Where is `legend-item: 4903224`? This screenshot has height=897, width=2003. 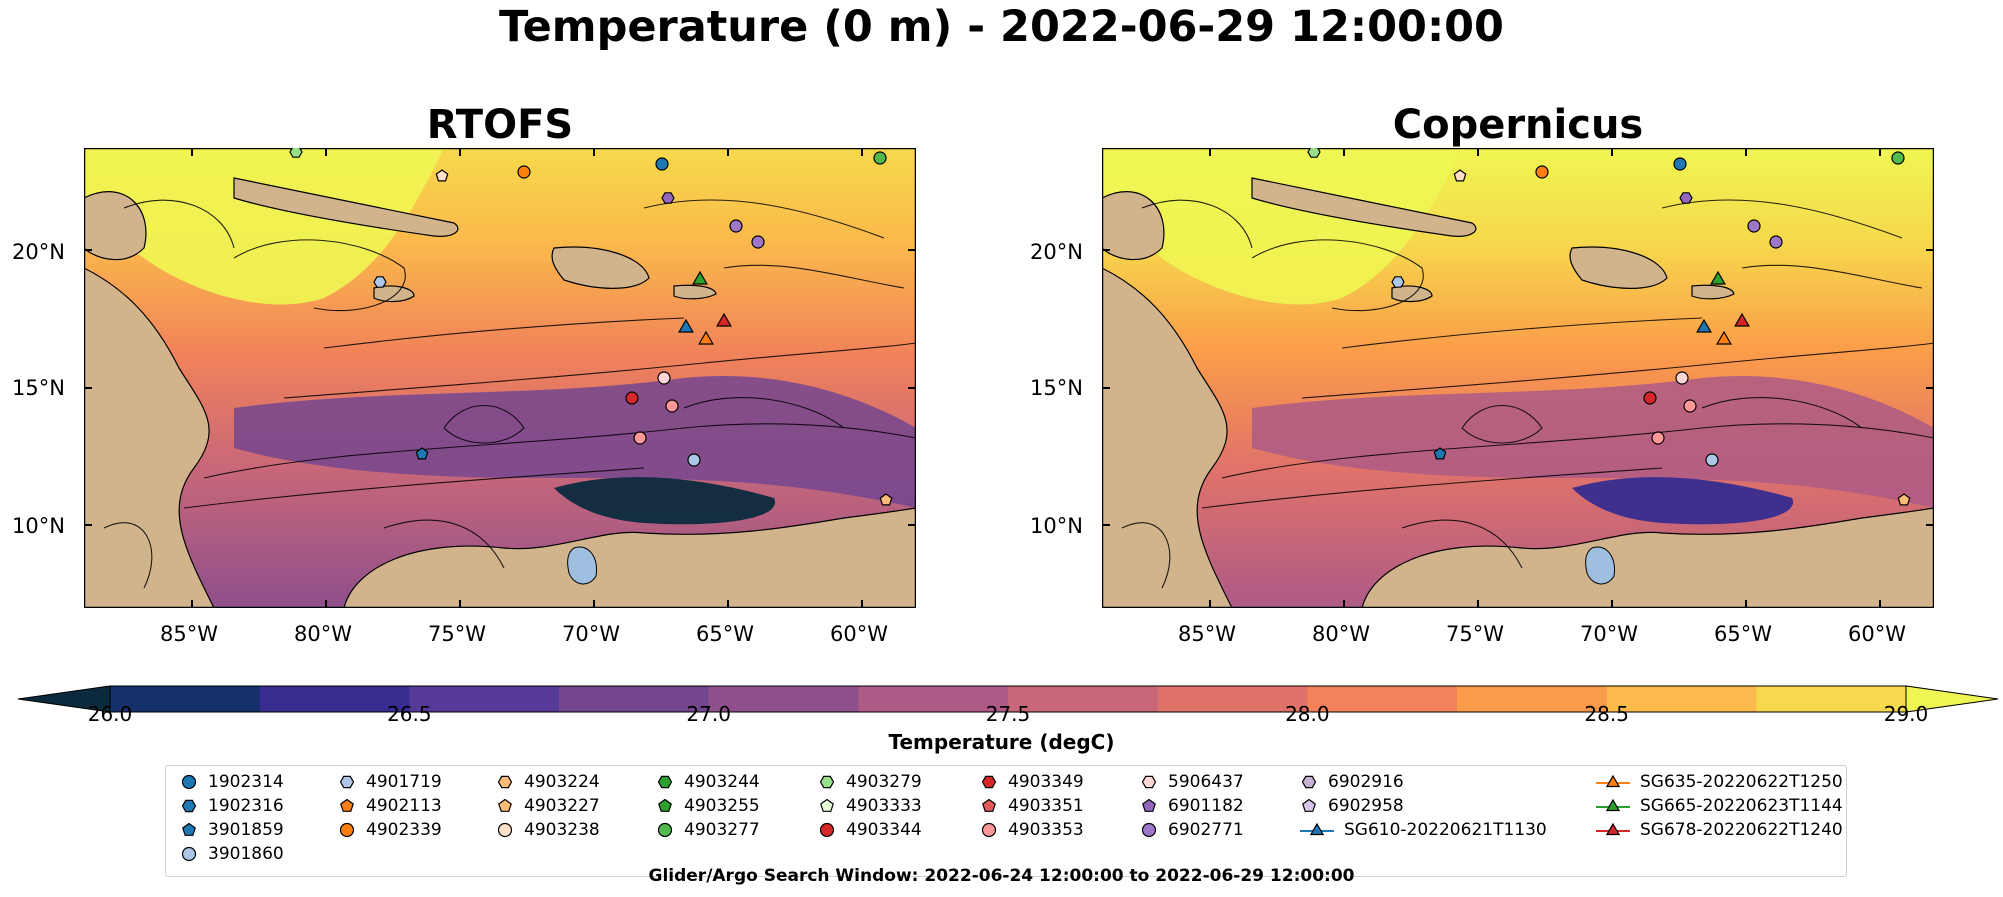
legend-item: 4903224 is located at coordinates (548, 782).